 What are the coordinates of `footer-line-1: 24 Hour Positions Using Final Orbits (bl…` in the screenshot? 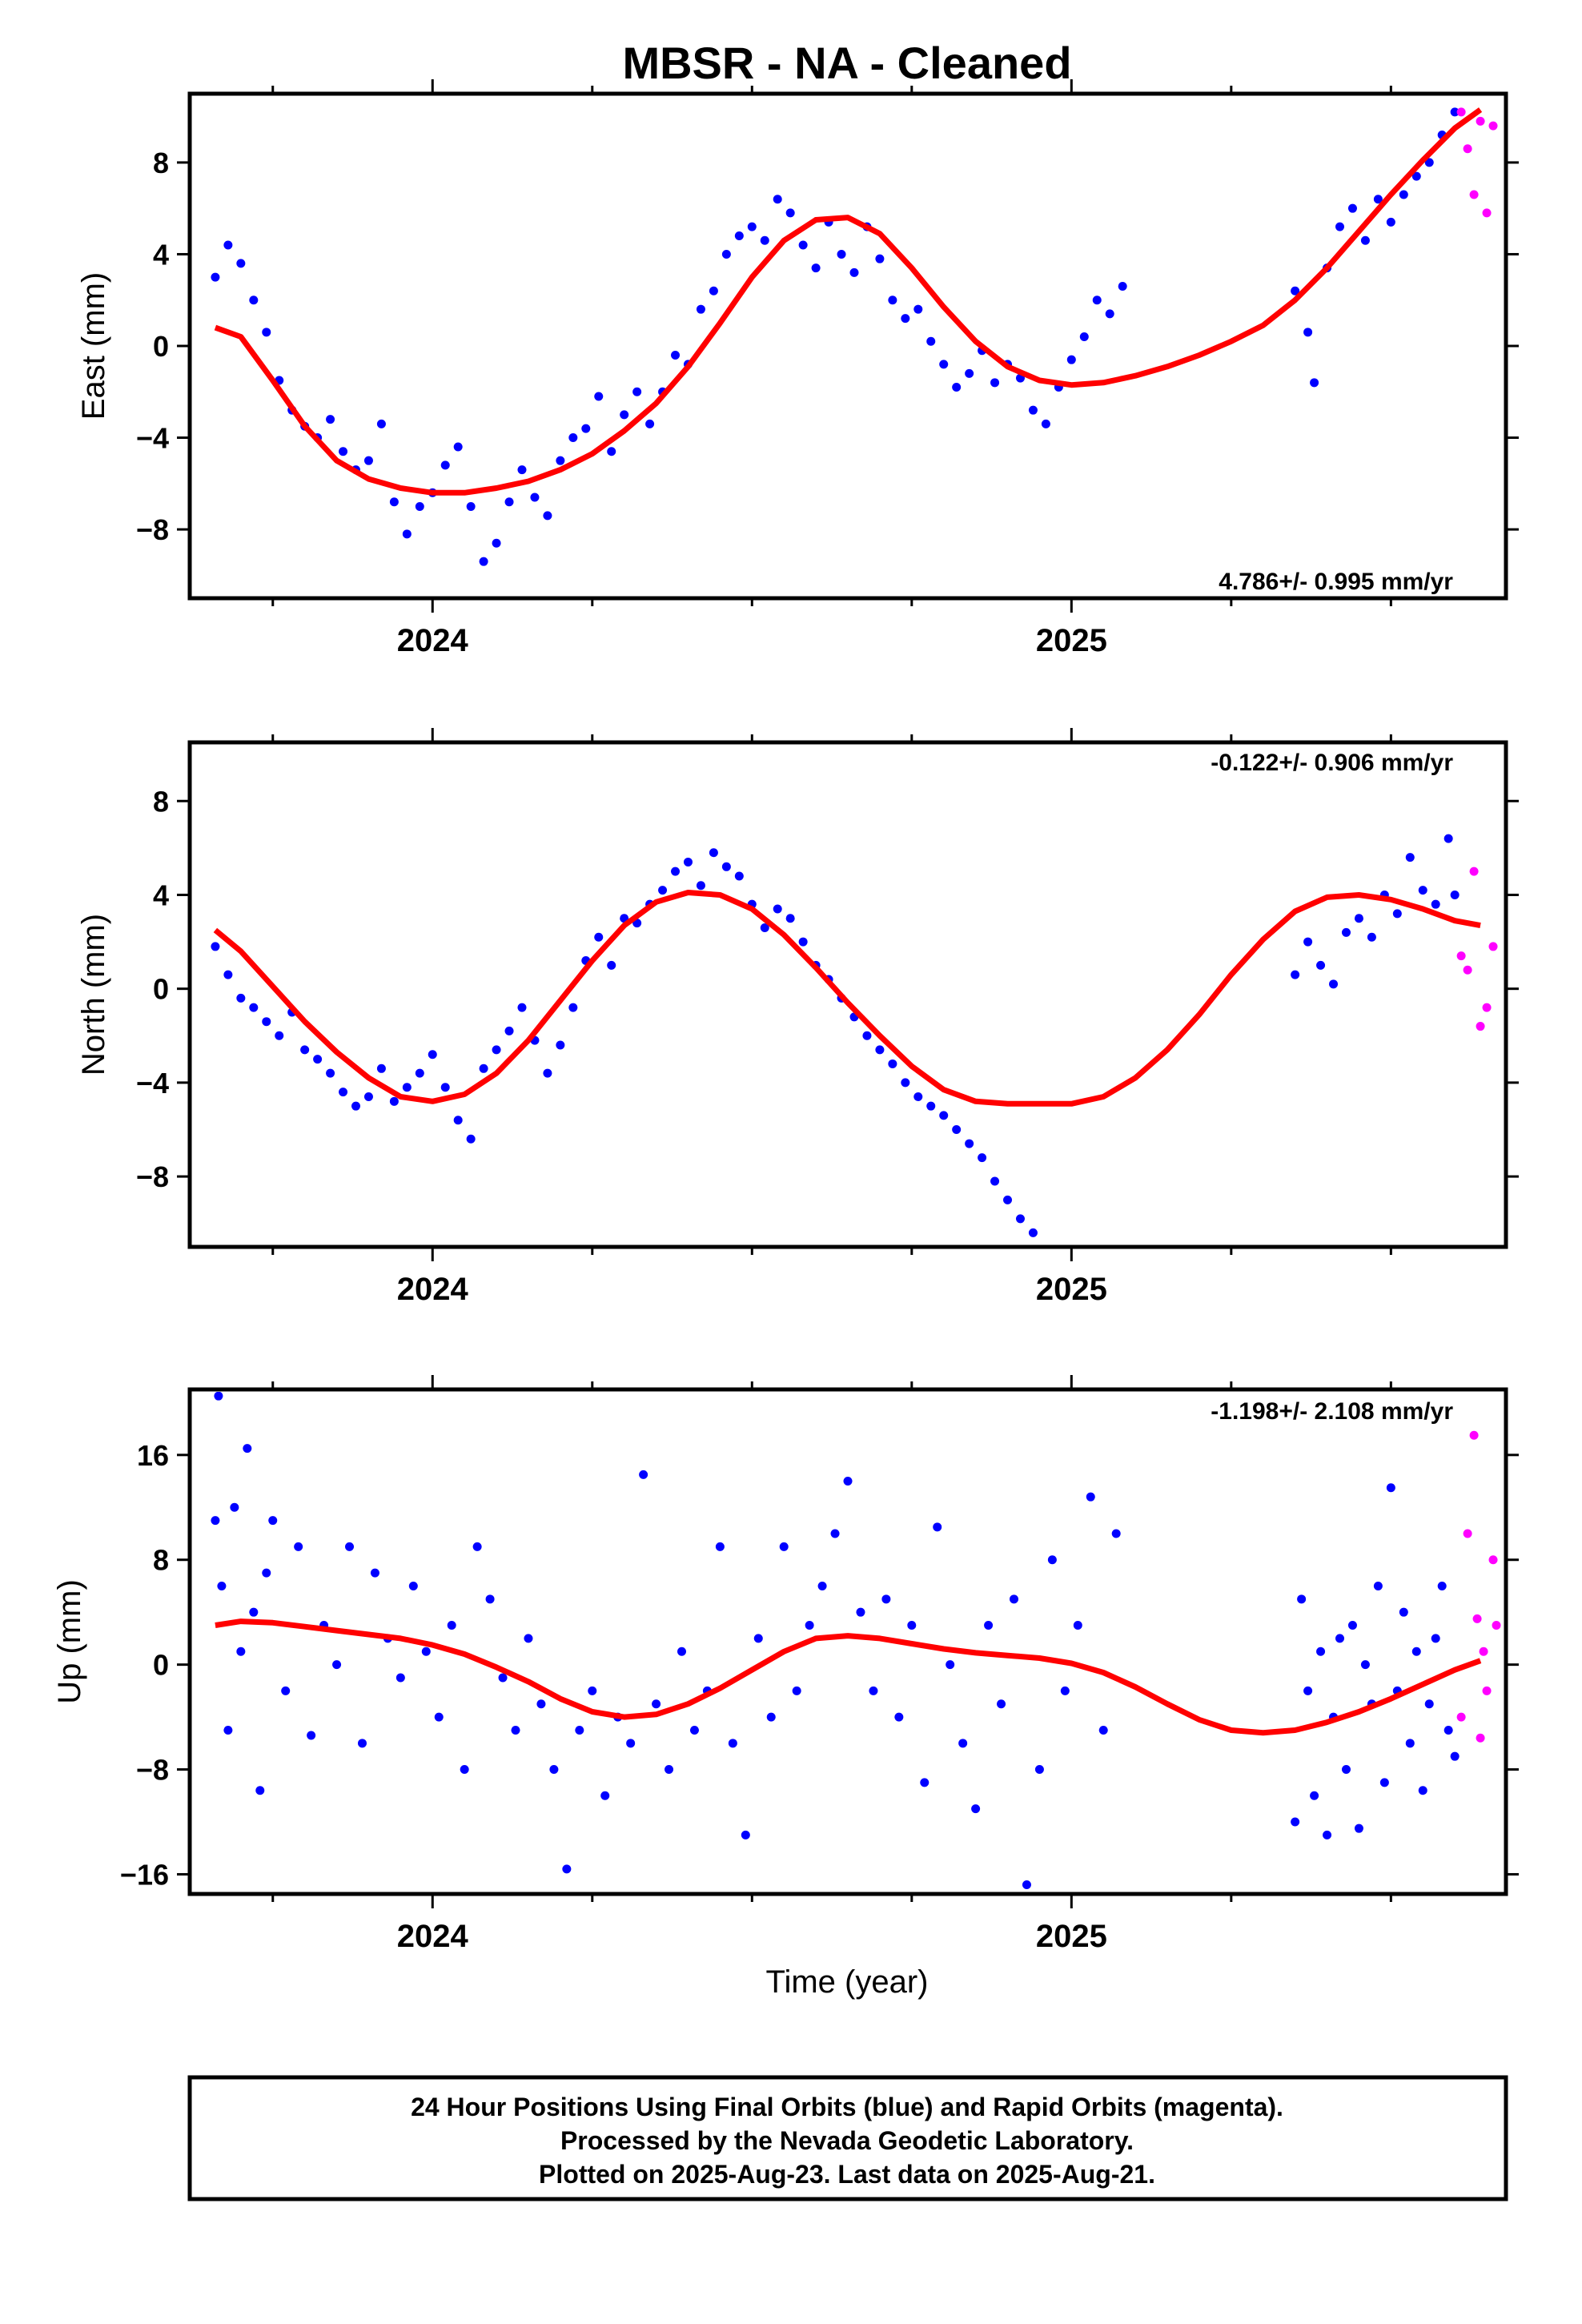 It's located at (847, 2107).